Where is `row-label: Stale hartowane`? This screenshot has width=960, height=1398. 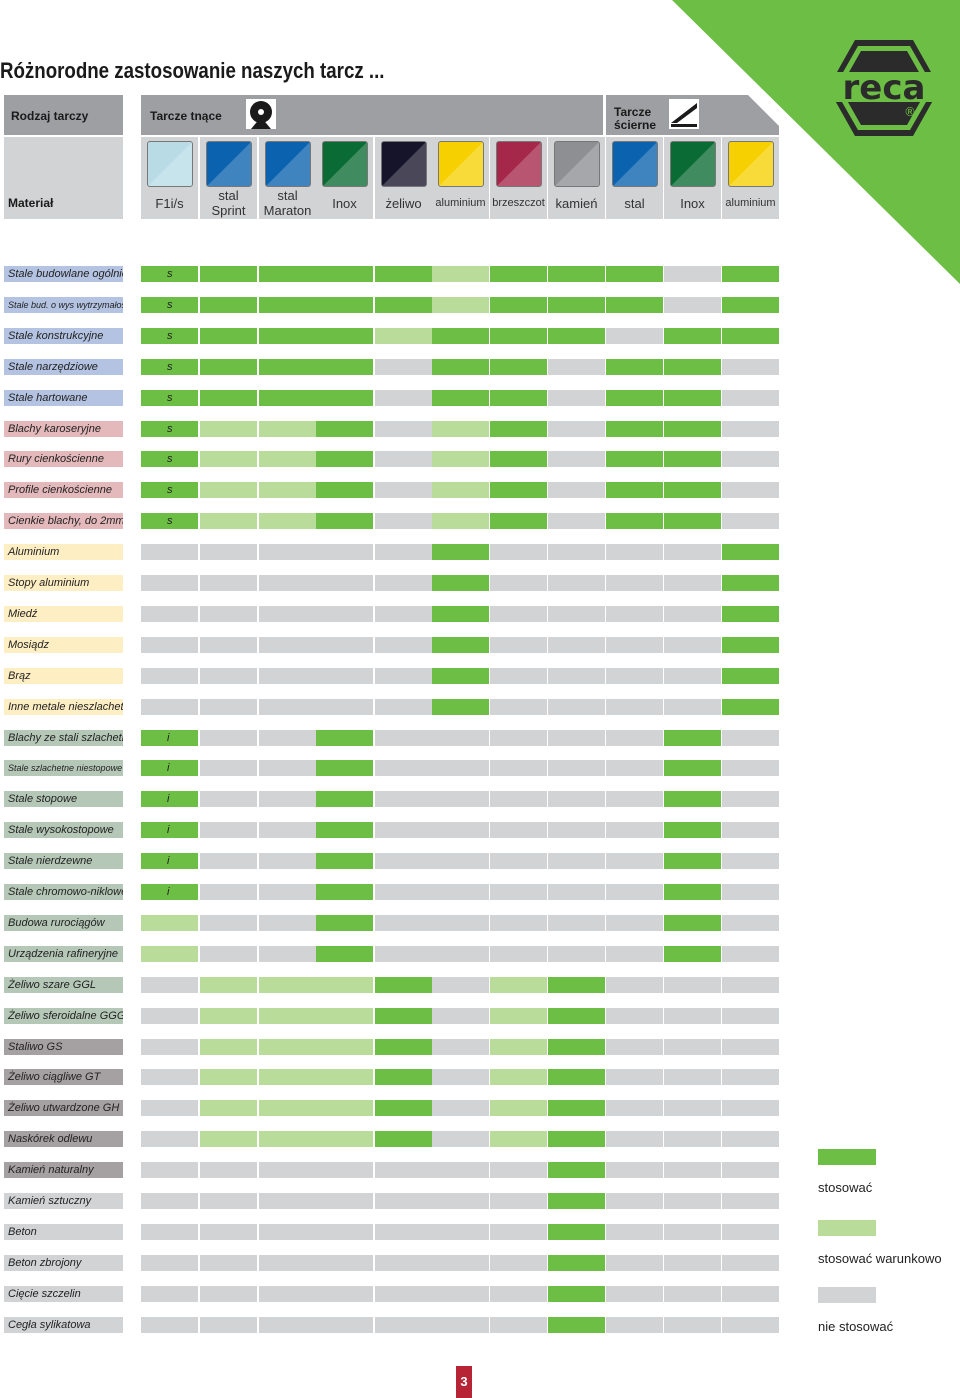
row-label: Stale hartowane is located at coordinates (63, 397).